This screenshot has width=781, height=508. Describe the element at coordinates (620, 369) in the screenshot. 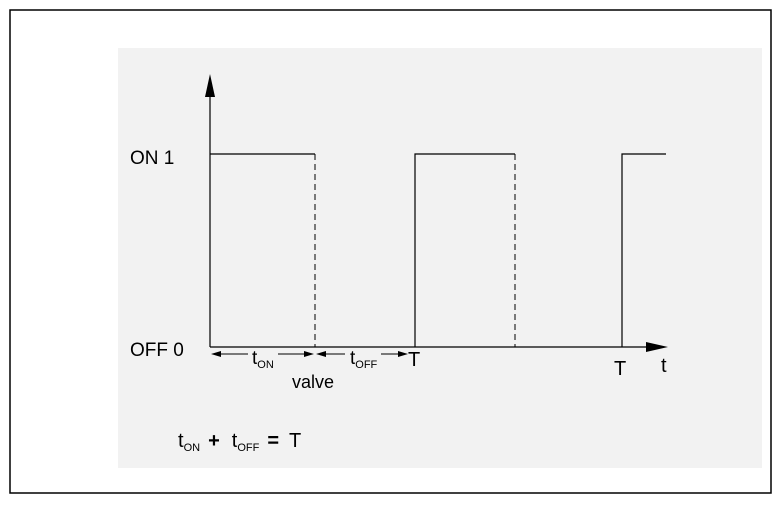

I see `period-label-2: T` at that location.